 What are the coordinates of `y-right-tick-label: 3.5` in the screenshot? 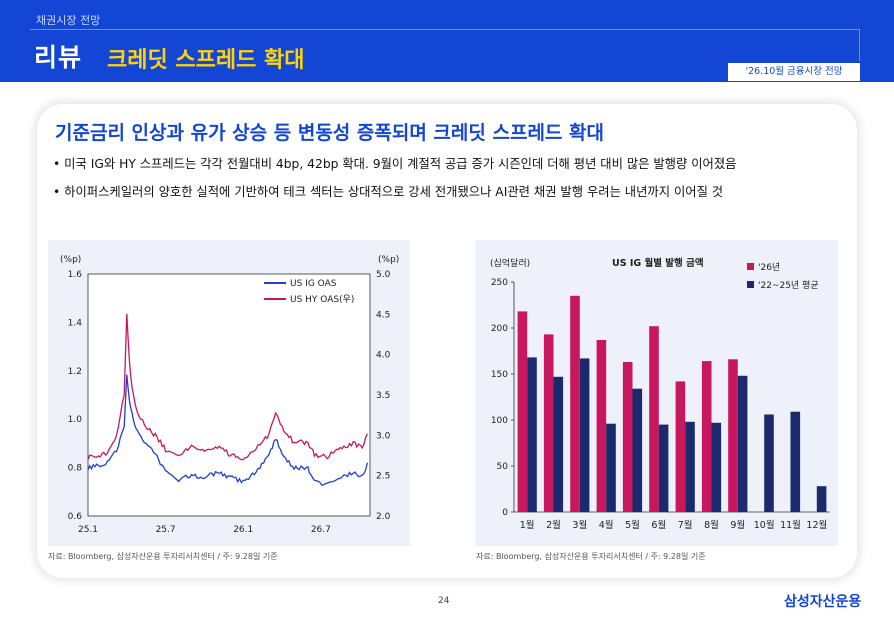 It's located at (383, 396).